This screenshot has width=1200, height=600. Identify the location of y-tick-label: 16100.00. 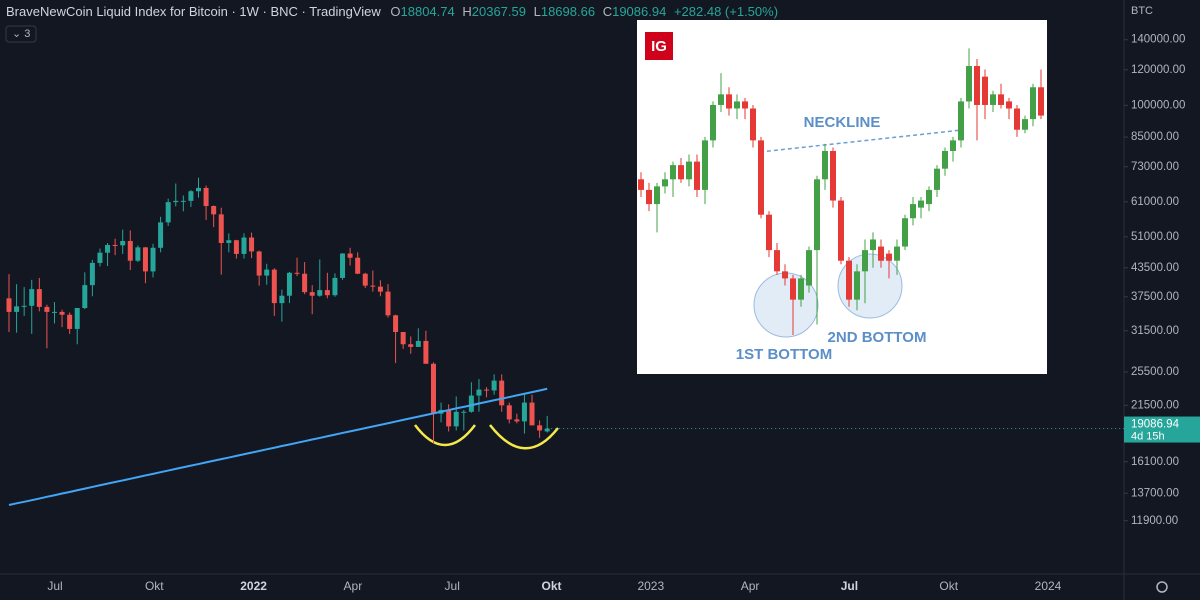
(1155, 462).